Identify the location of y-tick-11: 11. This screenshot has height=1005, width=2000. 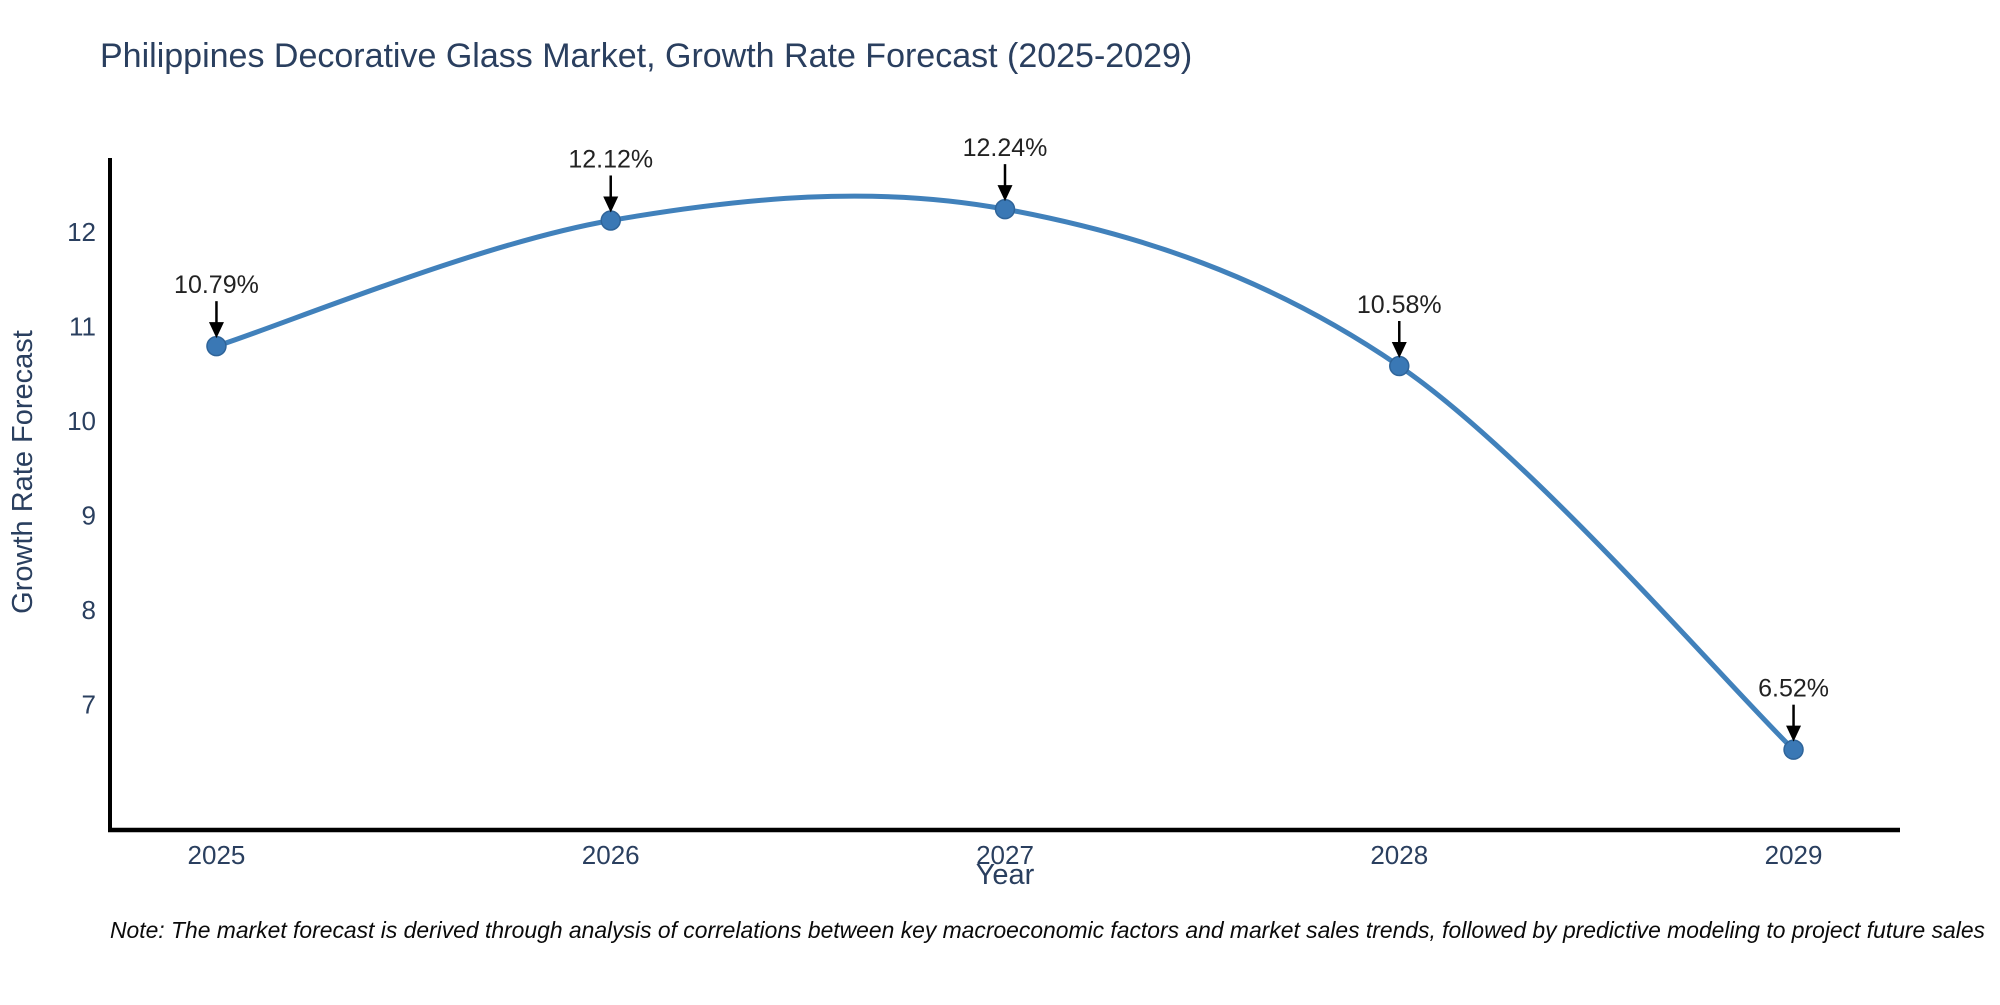
(82, 326).